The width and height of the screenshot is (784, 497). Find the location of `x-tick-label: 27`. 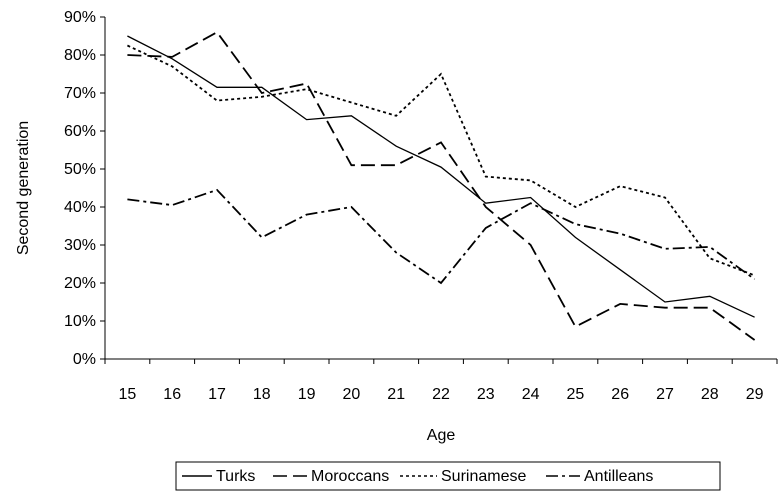

x-tick-label: 27 is located at coordinates (665, 394).